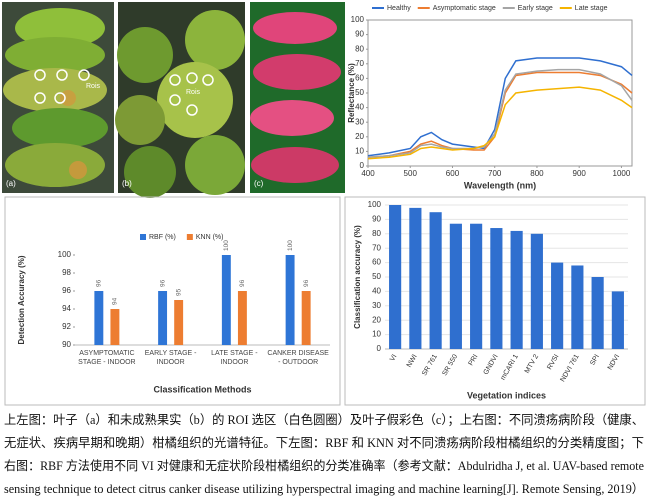  I want to click on x-tick-label-box: EARLY STAGE - INDOOR, so click(170, 358).